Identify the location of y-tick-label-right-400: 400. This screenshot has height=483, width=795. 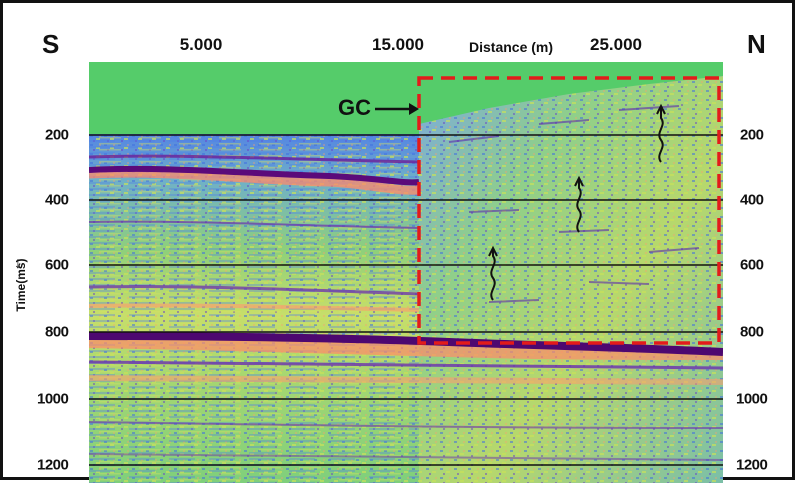
(752, 200).